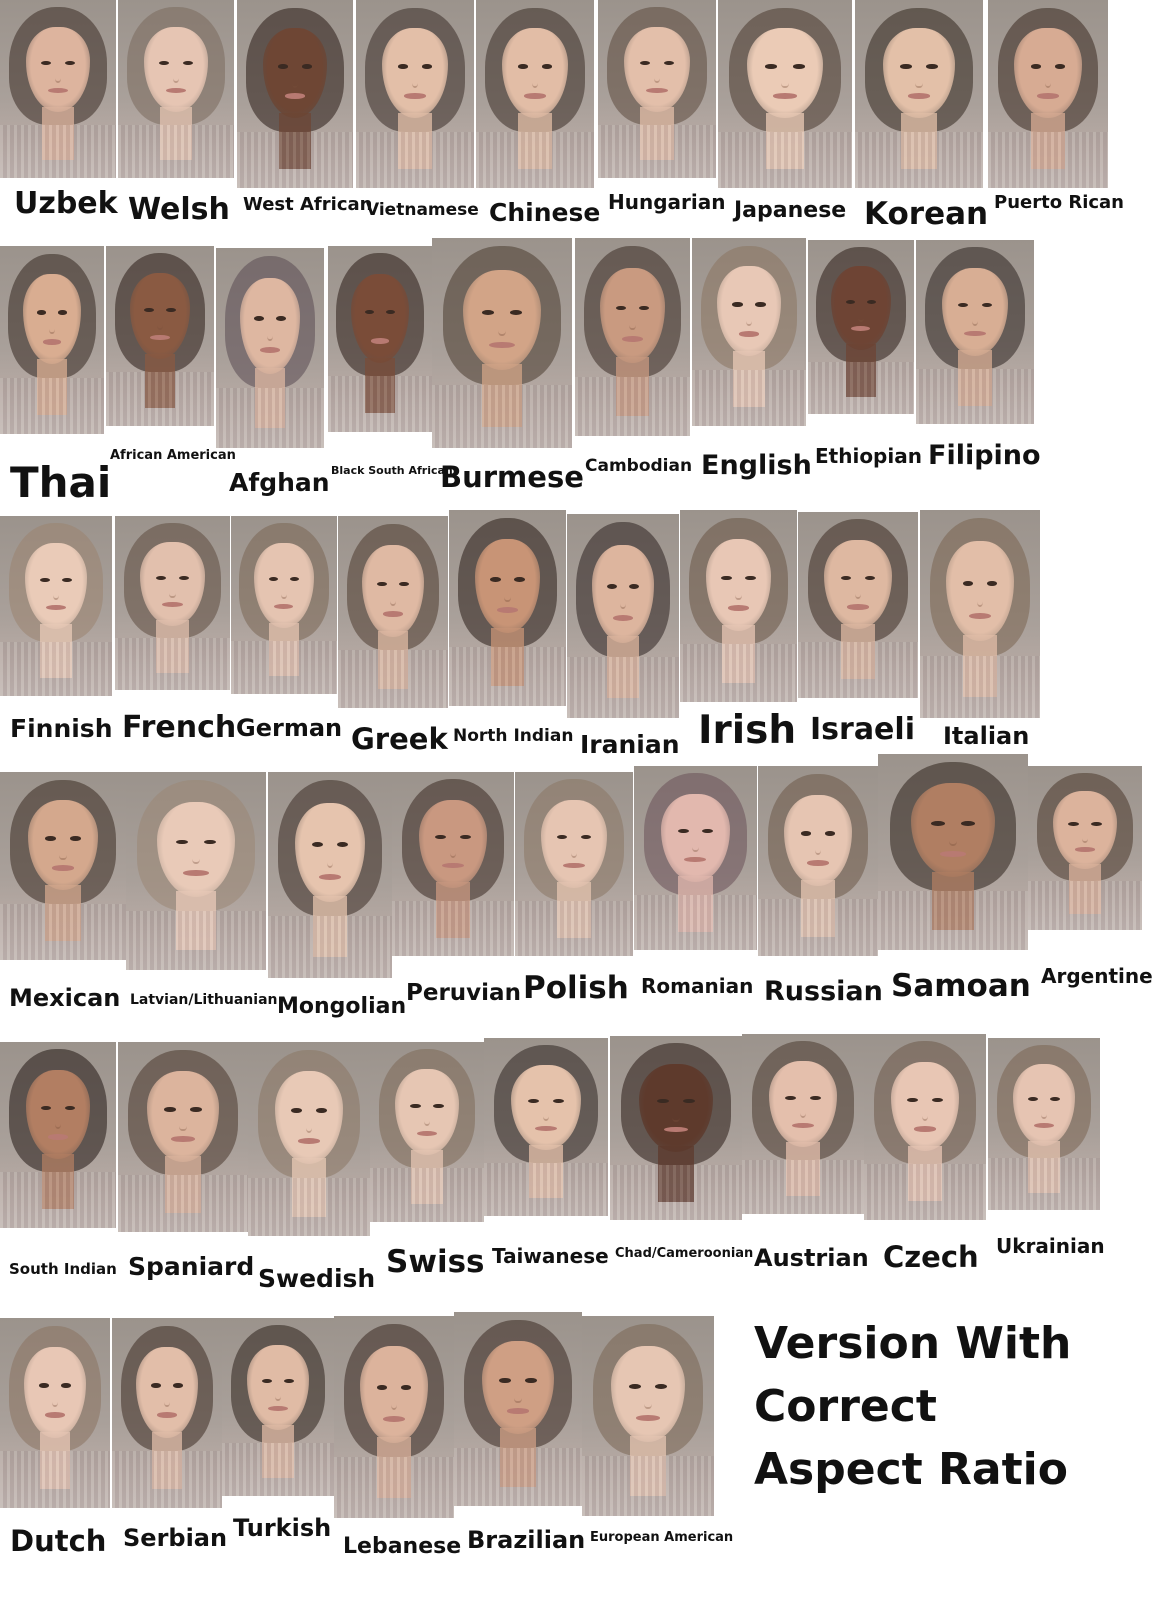  I want to click on nationality-label: Filipino, so click(984, 455).